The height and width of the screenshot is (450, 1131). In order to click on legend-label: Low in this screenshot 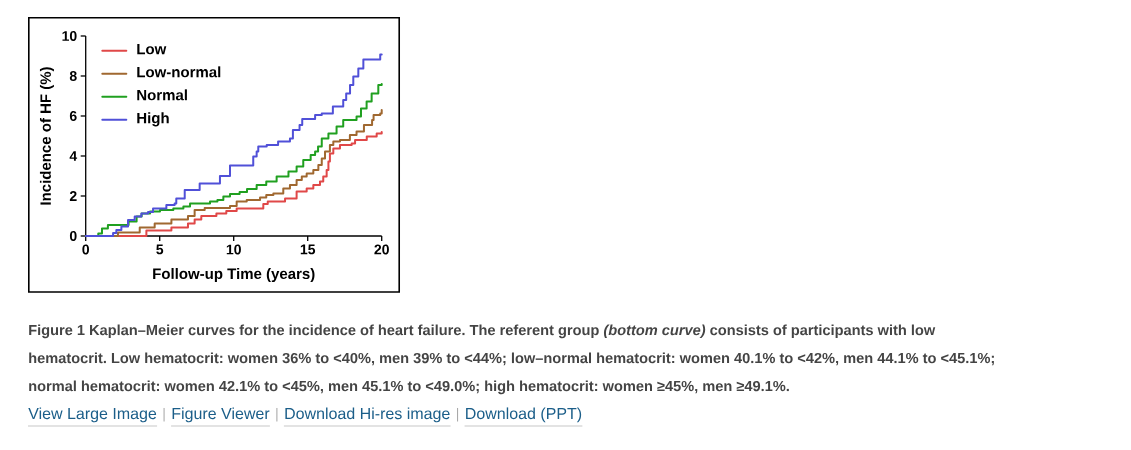, I will do `click(152, 49)`.